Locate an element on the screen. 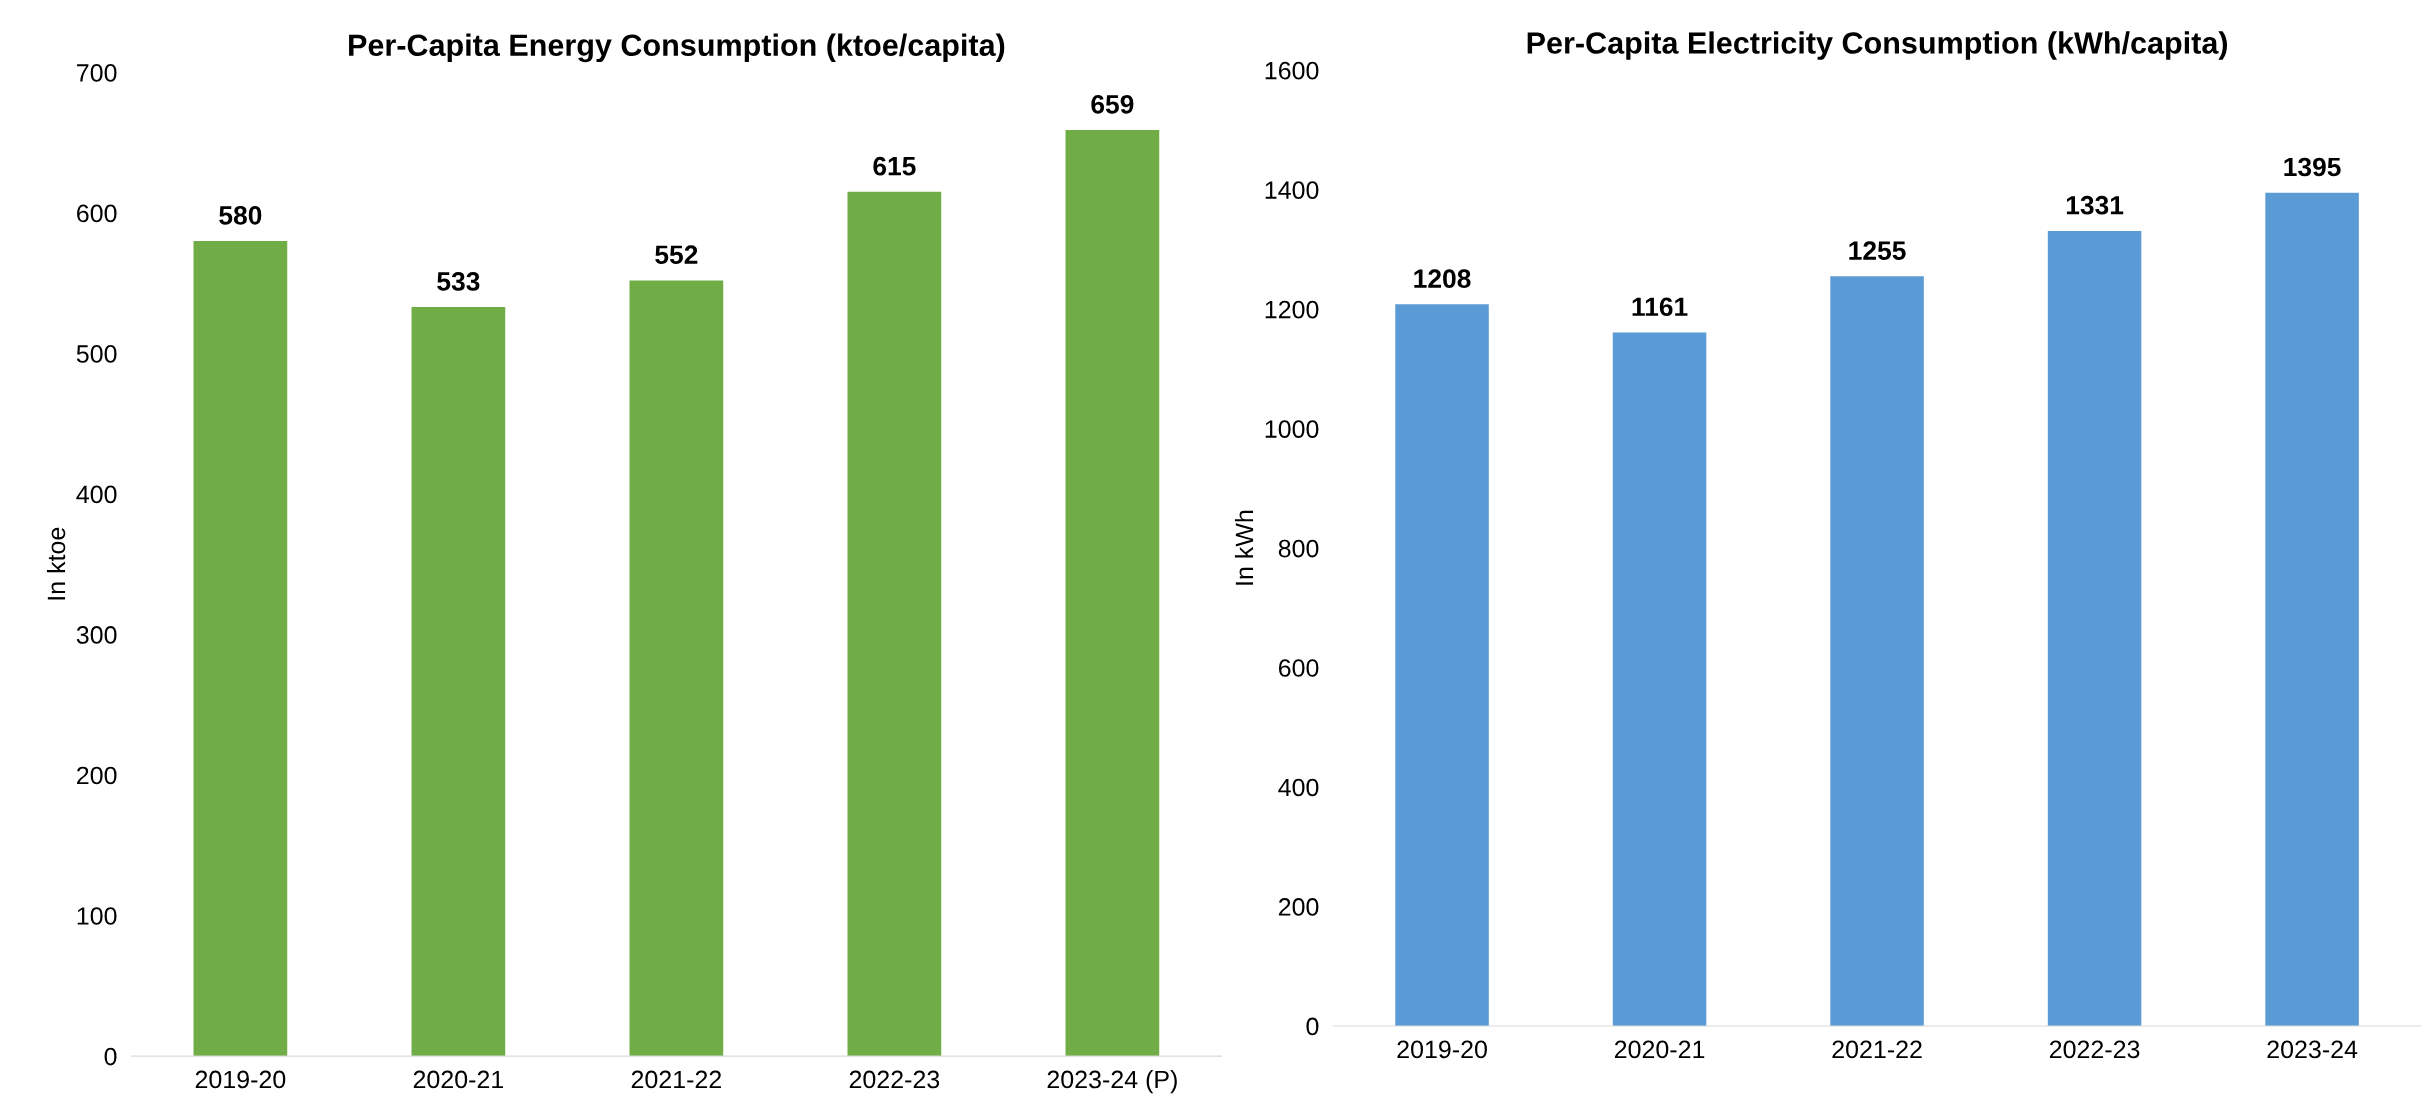  y-tick-label: 500 is located at coordinates (96, 354).